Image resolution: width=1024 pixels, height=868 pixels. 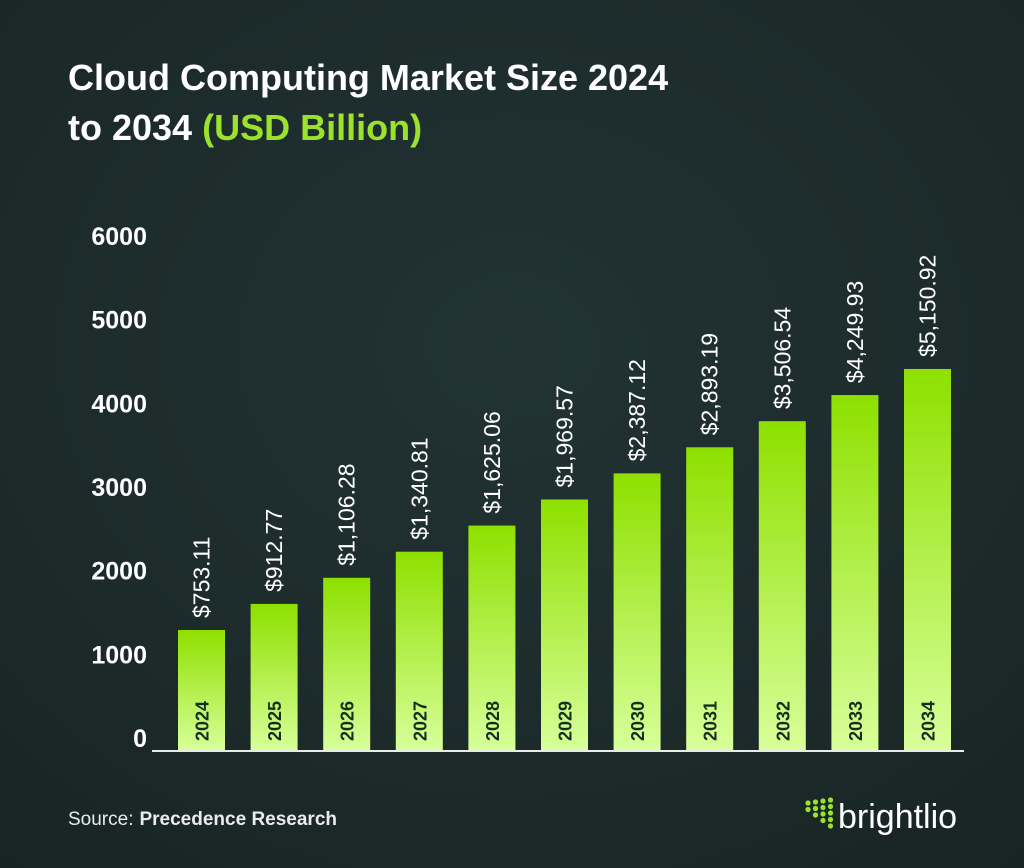 I want to click on x-tick-label: 2024, so click(x=203, y=721).